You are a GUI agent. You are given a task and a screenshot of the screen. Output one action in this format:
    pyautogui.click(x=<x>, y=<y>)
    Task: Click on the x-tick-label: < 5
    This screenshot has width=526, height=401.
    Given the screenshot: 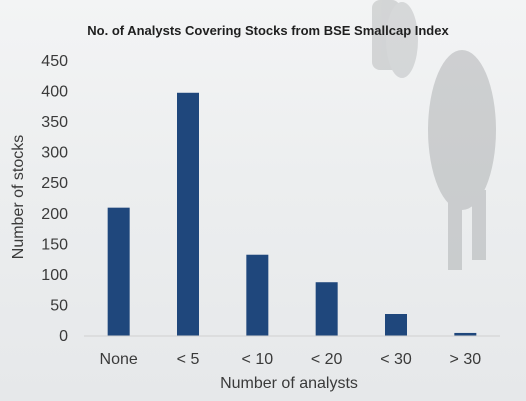 What is the action you would take?
    pyautogui.click(x=188, y=359)
    